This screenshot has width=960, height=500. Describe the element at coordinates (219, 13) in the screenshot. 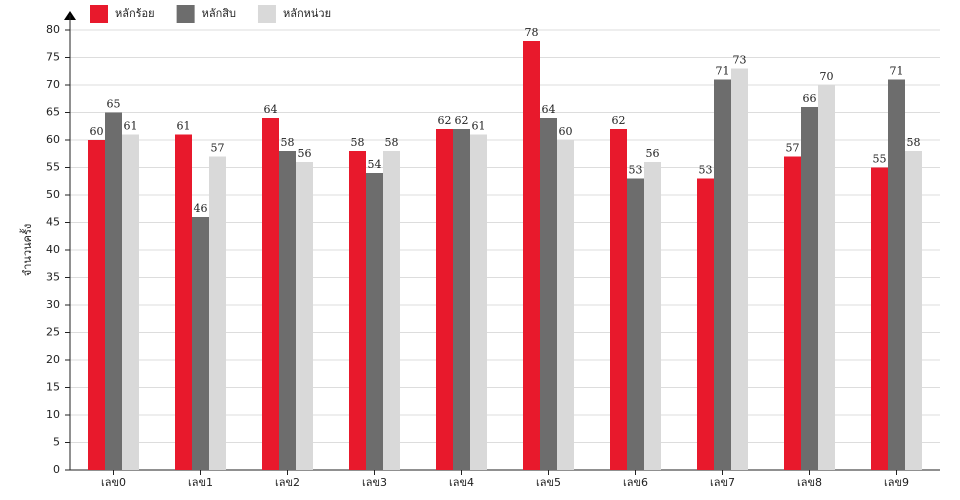

I see `legend-label: หลักสิบ` at that location.